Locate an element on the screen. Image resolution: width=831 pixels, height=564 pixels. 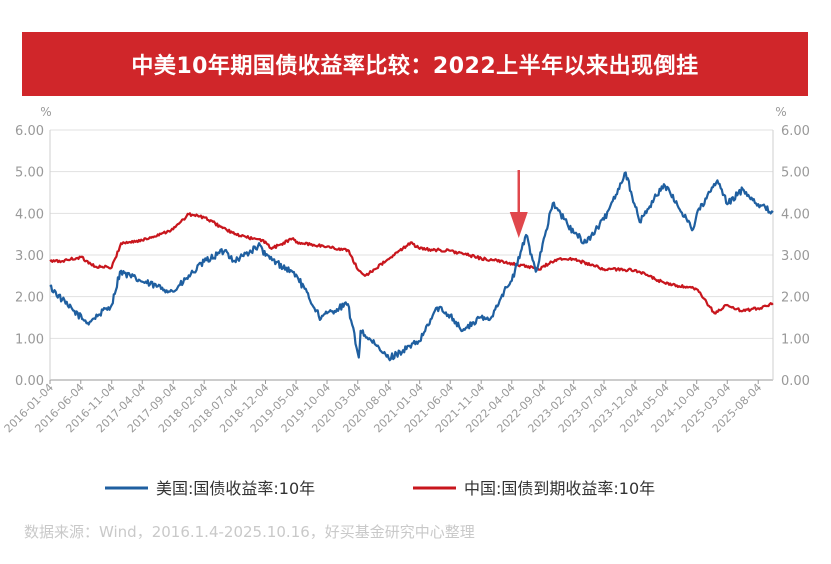
chart-title: 中美10年期国债收益率比较：2022上半年以来出现倒挂 is located at coordinates (415, 66).